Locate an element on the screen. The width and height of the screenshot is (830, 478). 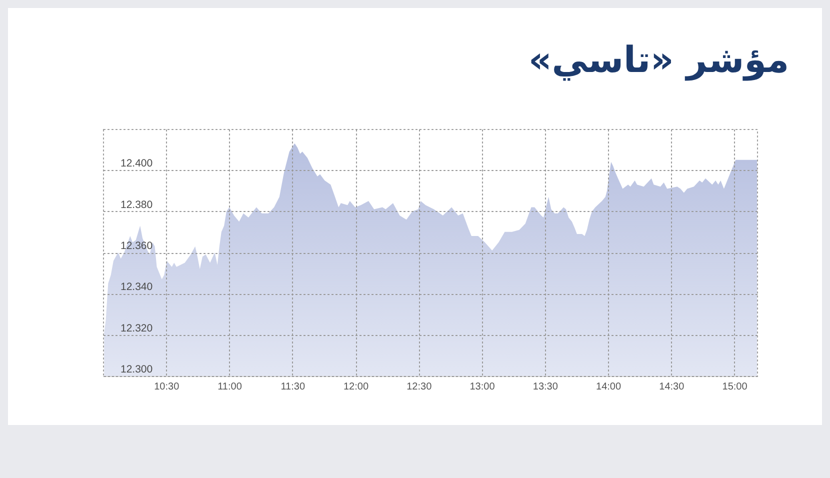
y-tick-label: 12.360 is located at coordinates (136, 246).